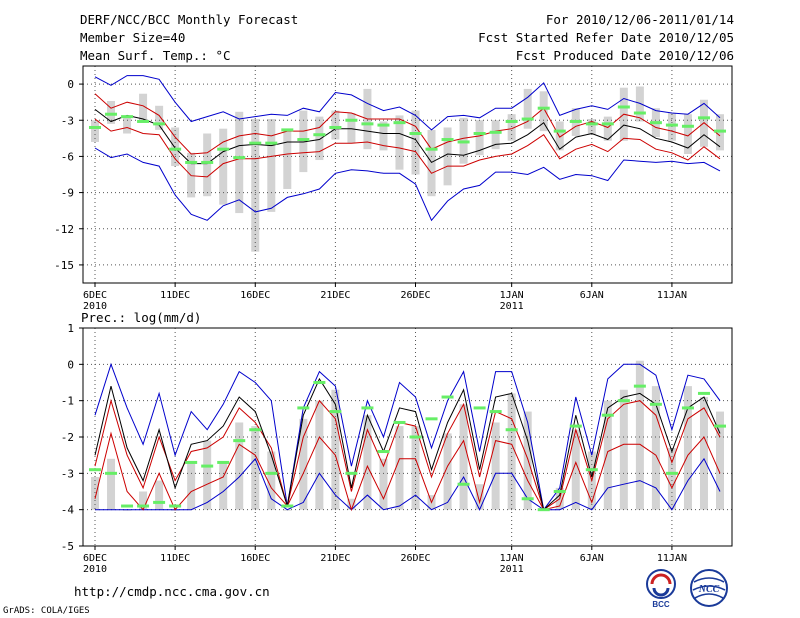 Image resolution: width=800 pixels, height=618 pixels. Describe the element at coordinates (64, 265) in the screenshot. I see `y-tick-label: -15` at that location.